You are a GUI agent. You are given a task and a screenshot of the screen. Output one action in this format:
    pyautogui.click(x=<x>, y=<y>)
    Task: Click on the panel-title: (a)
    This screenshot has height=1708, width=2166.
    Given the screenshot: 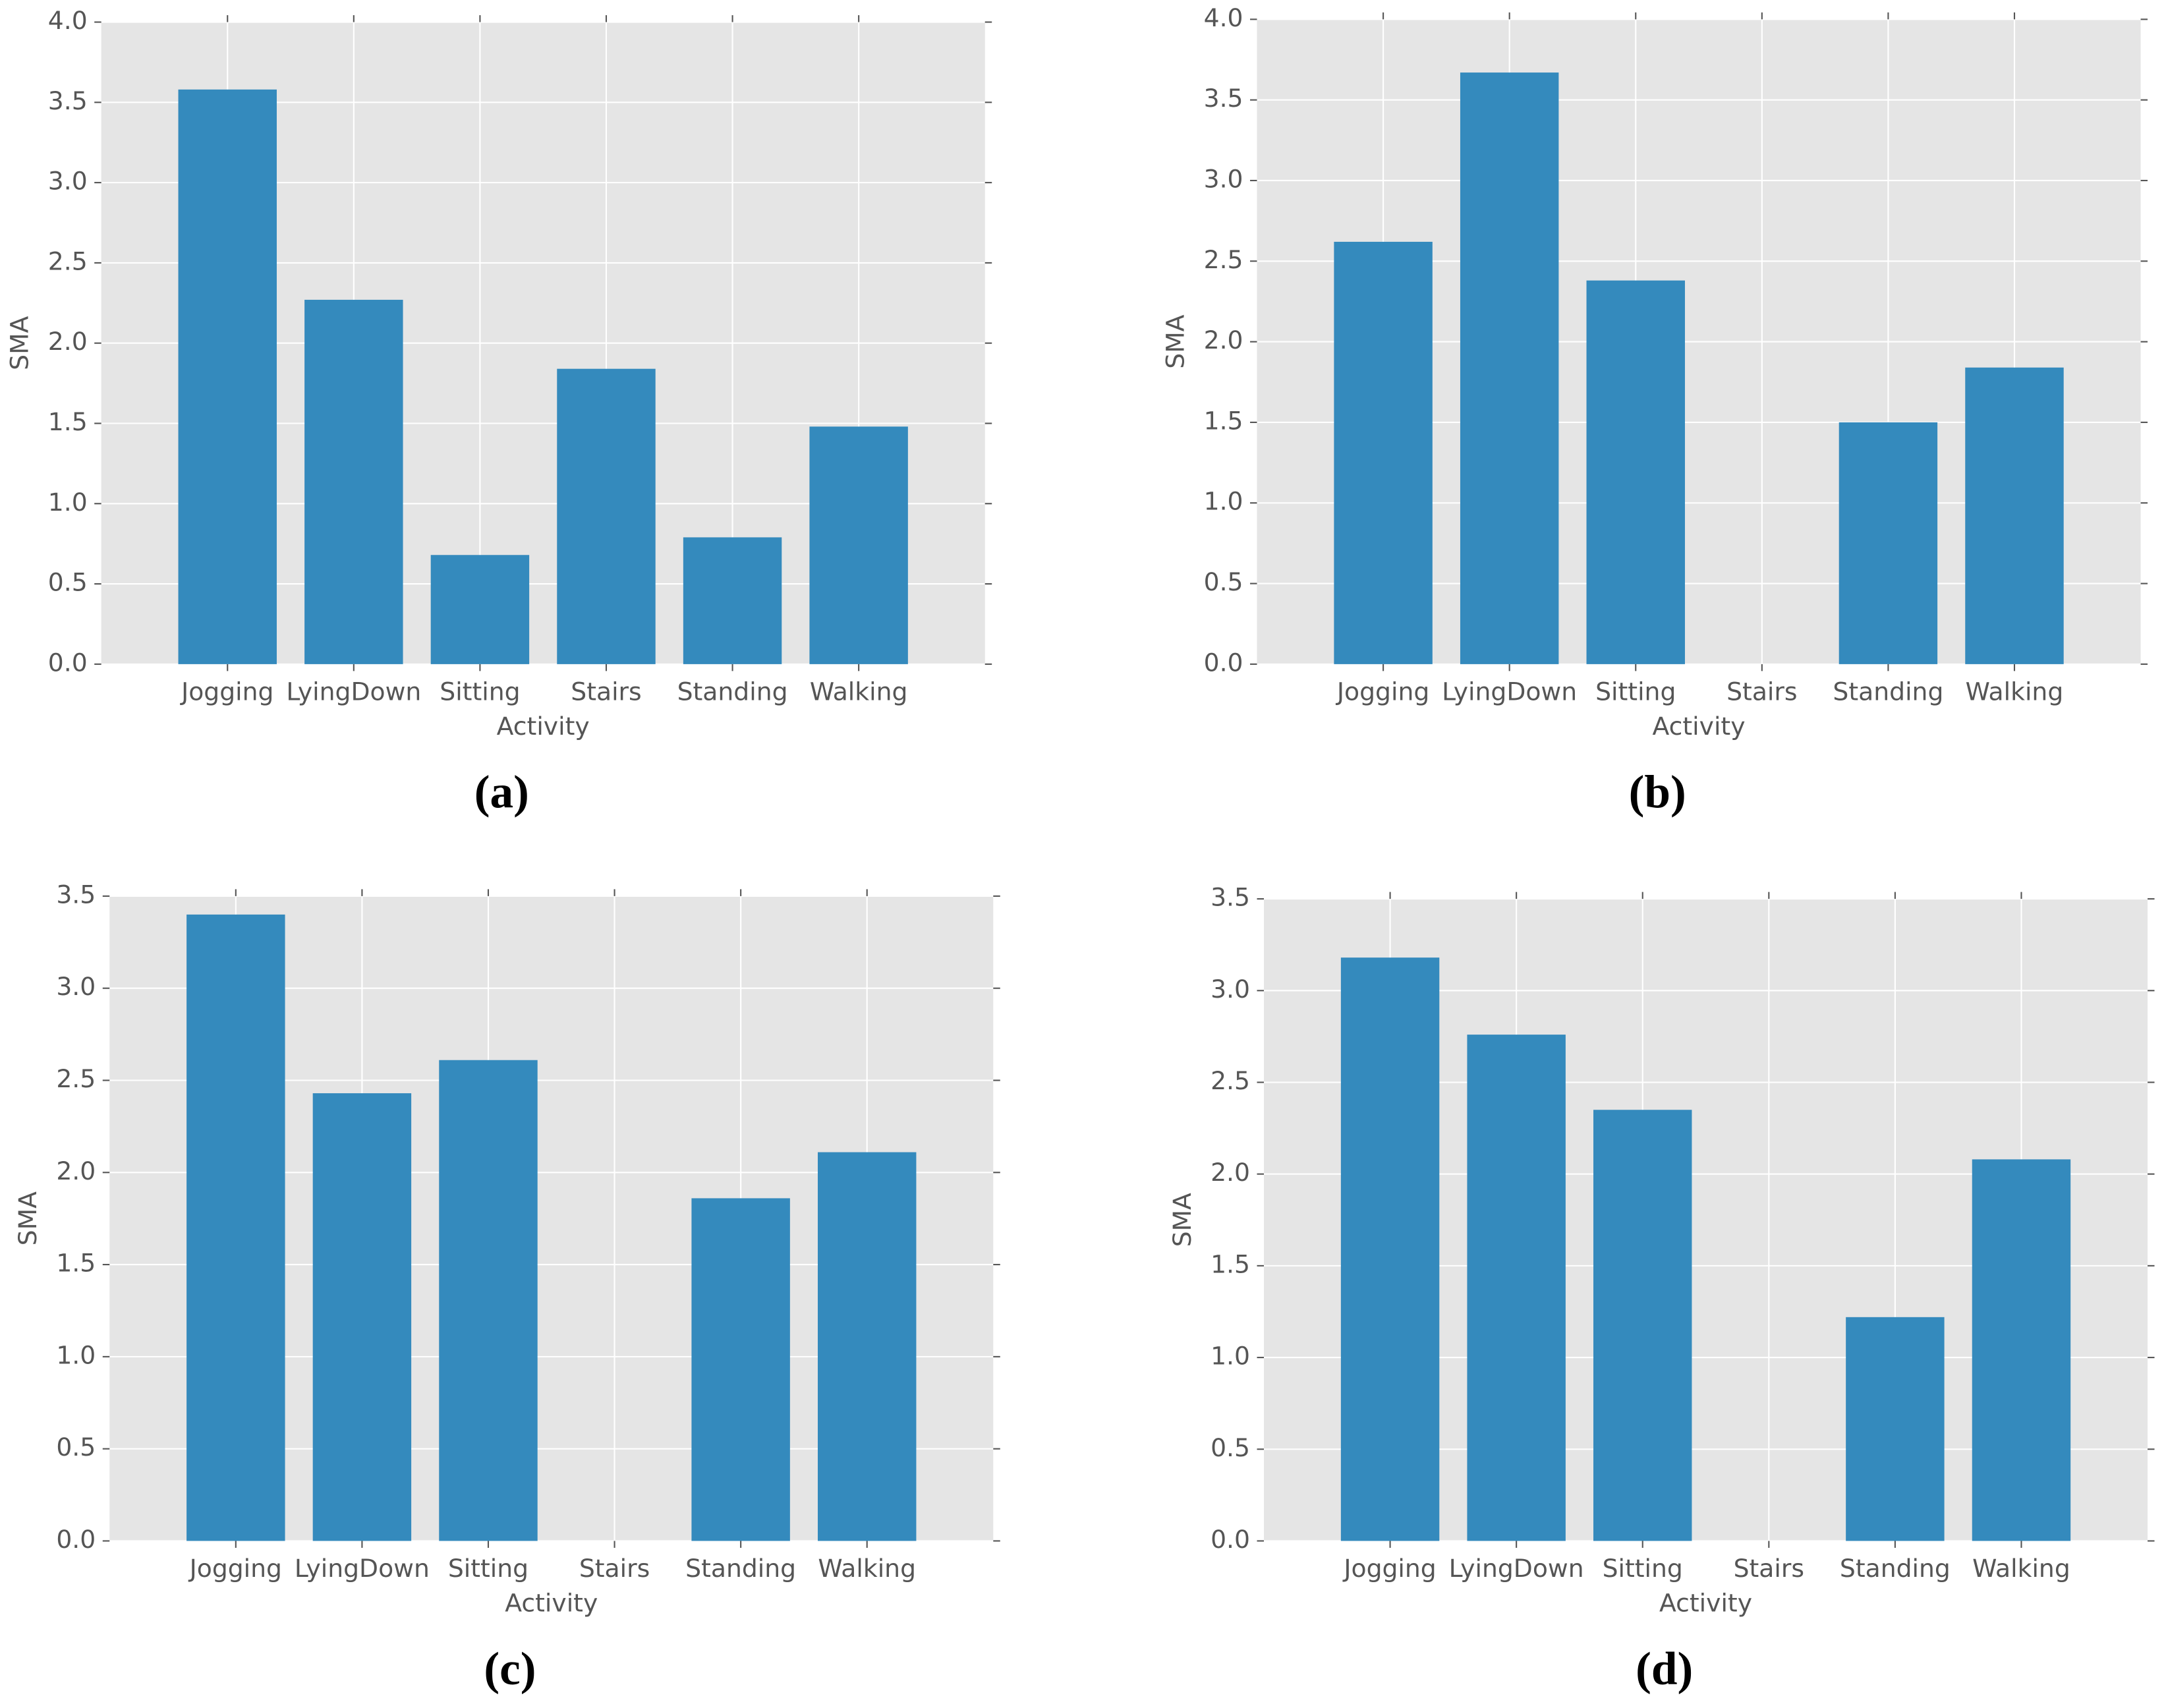 What is the action you would take?
    pyautogui.click(x=501, y=792)
    